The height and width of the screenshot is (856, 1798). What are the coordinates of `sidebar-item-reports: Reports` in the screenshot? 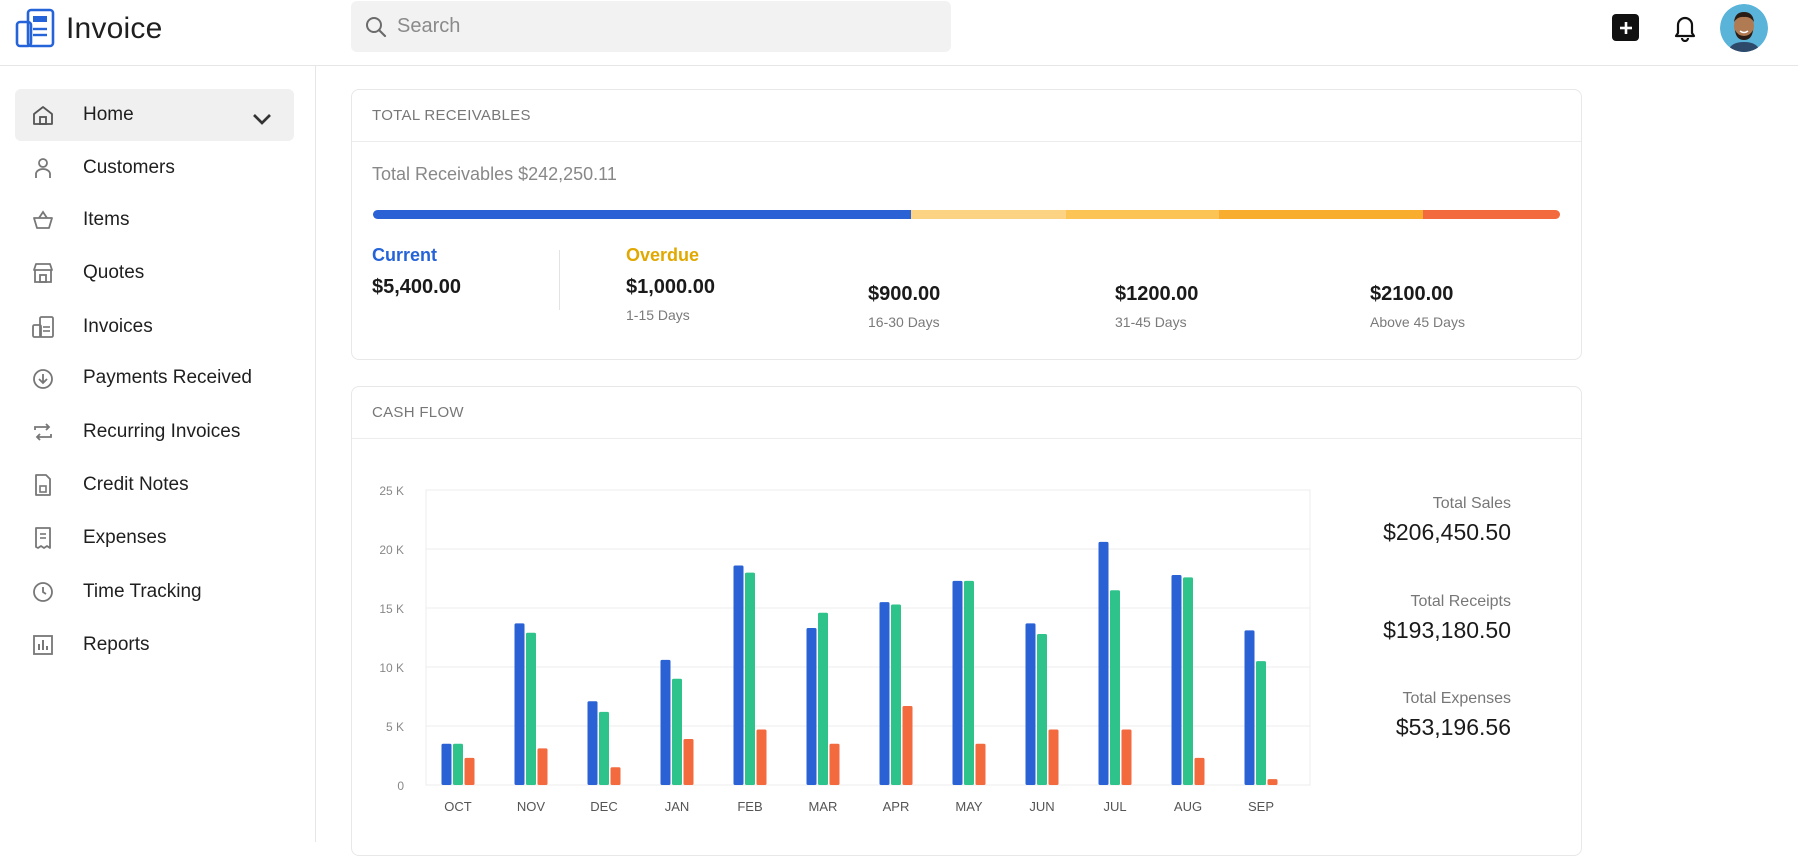 It's located at (154, 645).